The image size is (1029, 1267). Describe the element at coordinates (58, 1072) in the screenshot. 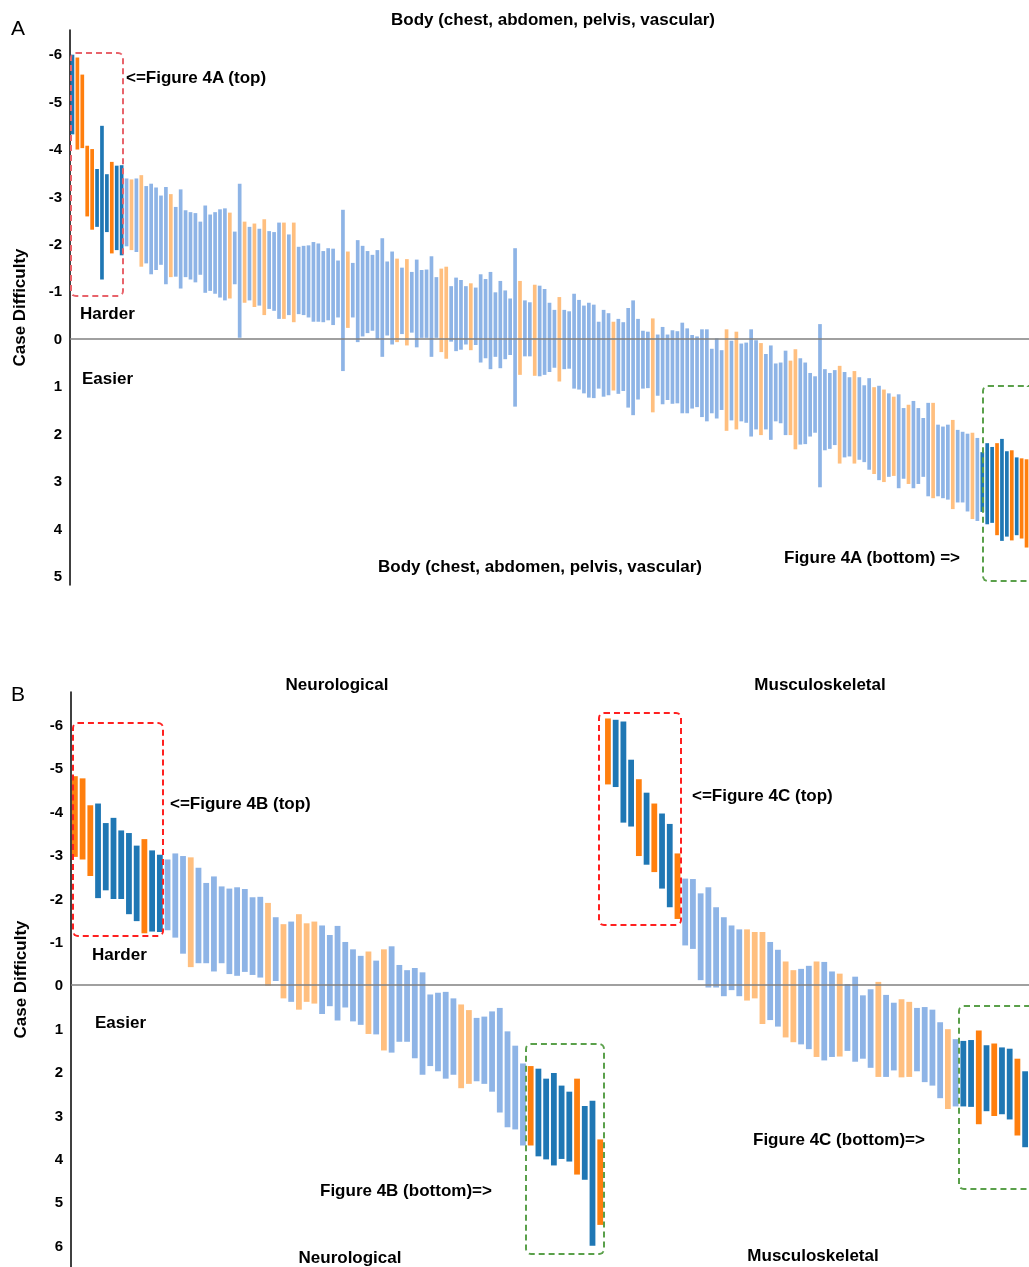

I see `y-tick-label: 2` at that location.